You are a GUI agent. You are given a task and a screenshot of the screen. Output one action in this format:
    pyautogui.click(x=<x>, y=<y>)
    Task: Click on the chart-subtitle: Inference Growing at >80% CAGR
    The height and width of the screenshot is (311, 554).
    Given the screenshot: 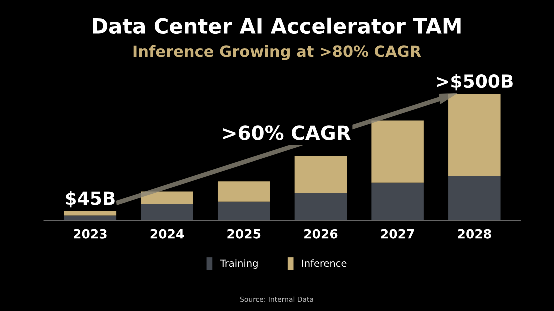 What is the action you would take?
    pyautogui.click(x=278, y=52)
    